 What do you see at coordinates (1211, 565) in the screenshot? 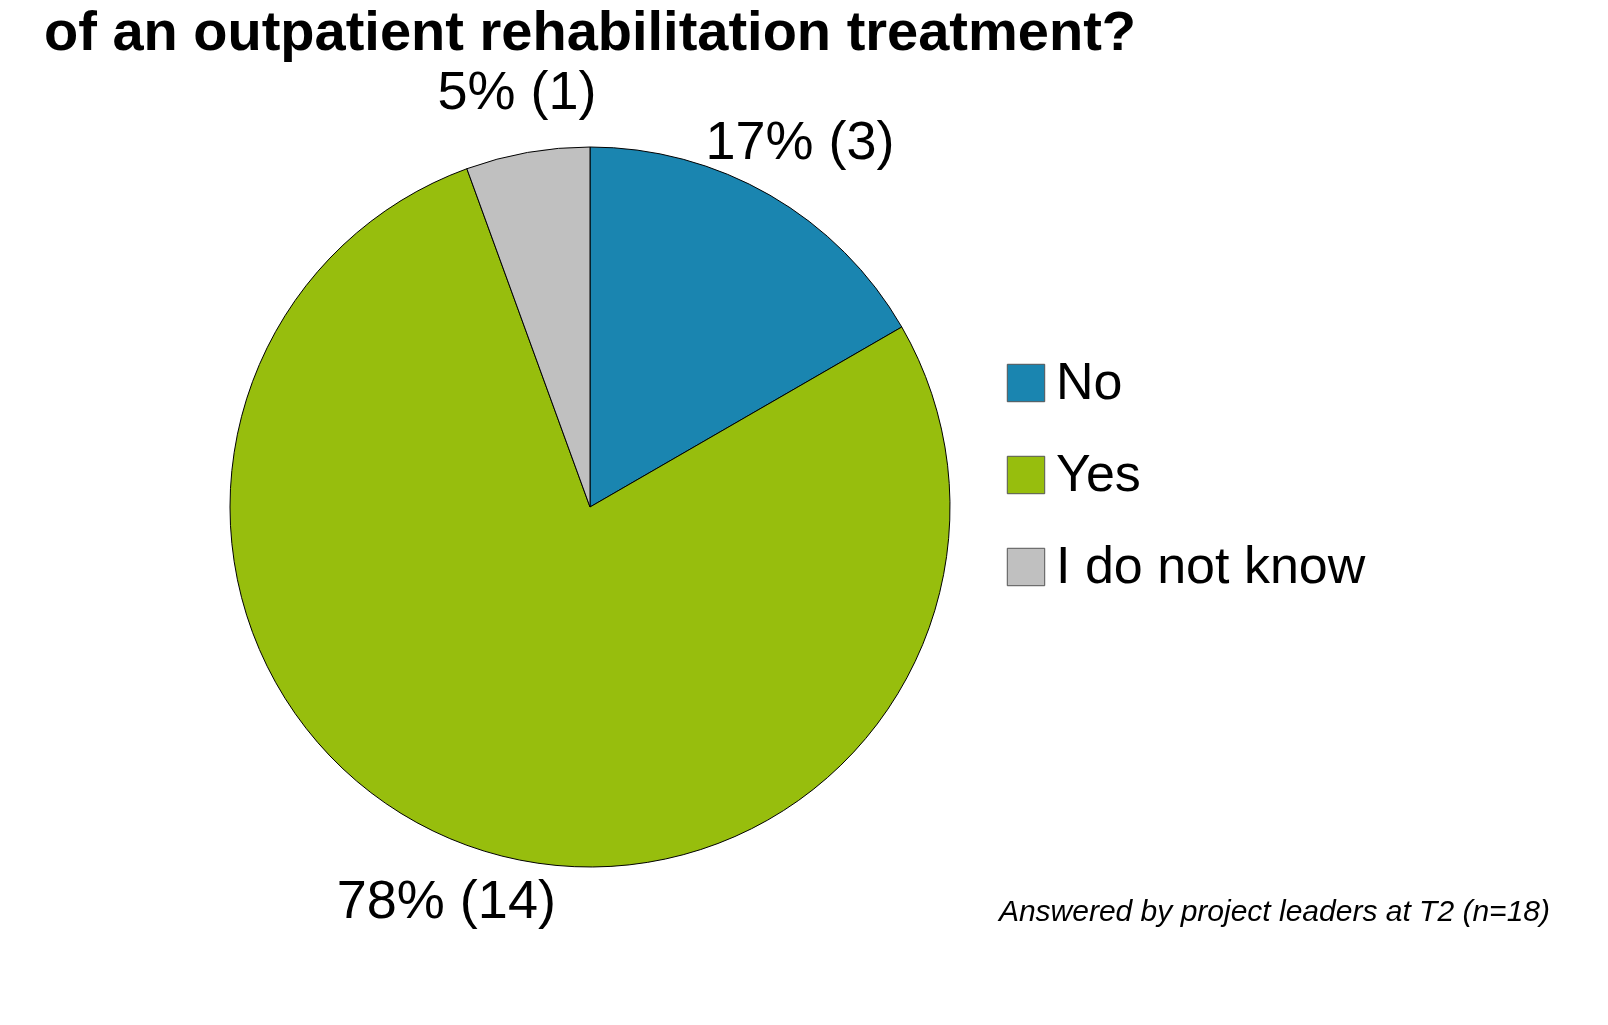
I see `legend-label: I do not know` at bounding box center [1211, 565].